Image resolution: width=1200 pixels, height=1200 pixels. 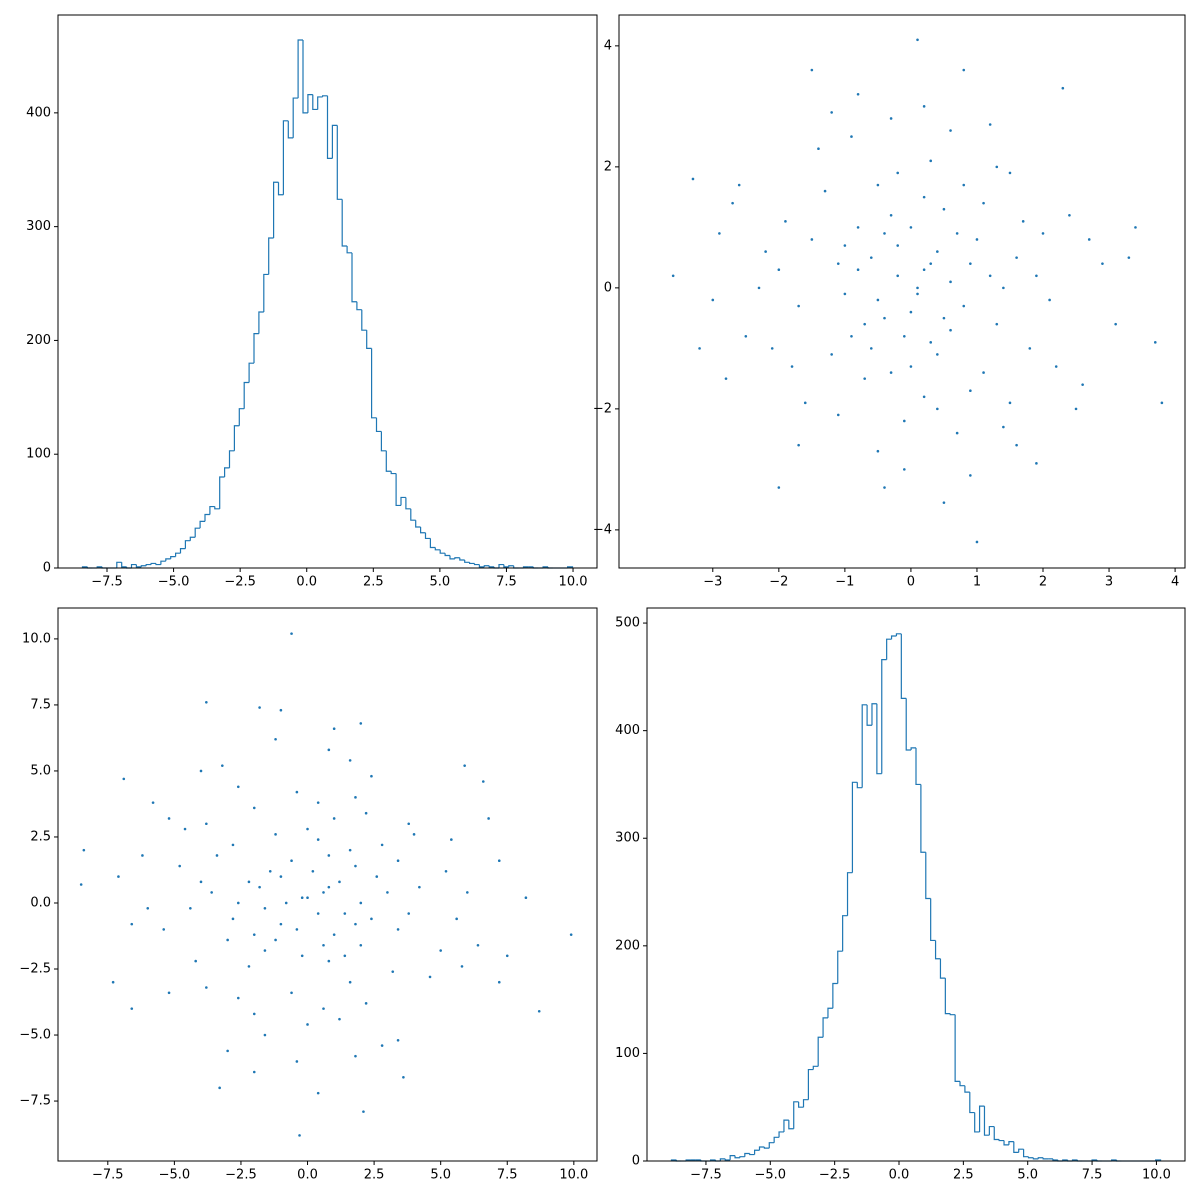 I want to click on x-tick-label: −2.5, so click(x=835, y=1175).